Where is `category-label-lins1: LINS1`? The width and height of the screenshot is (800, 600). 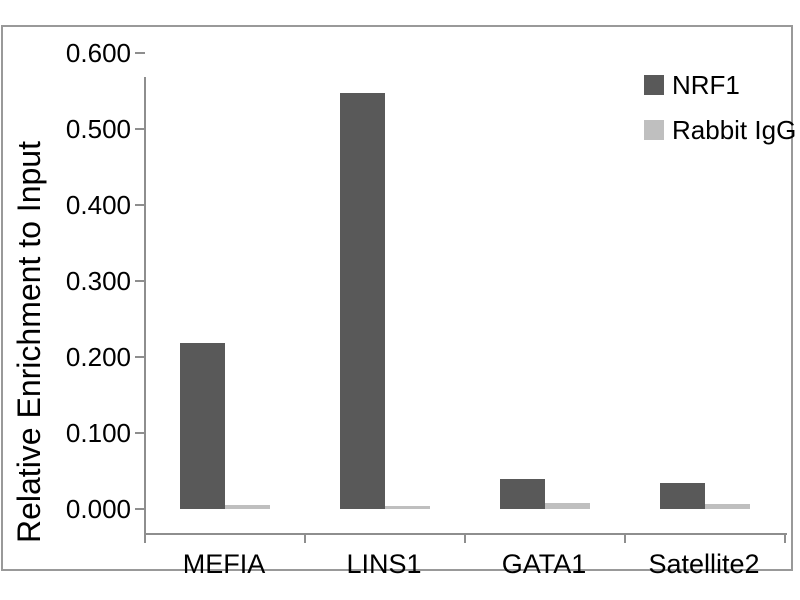
category-label-lins1: LINS1 is located at coordinates (384, 564).